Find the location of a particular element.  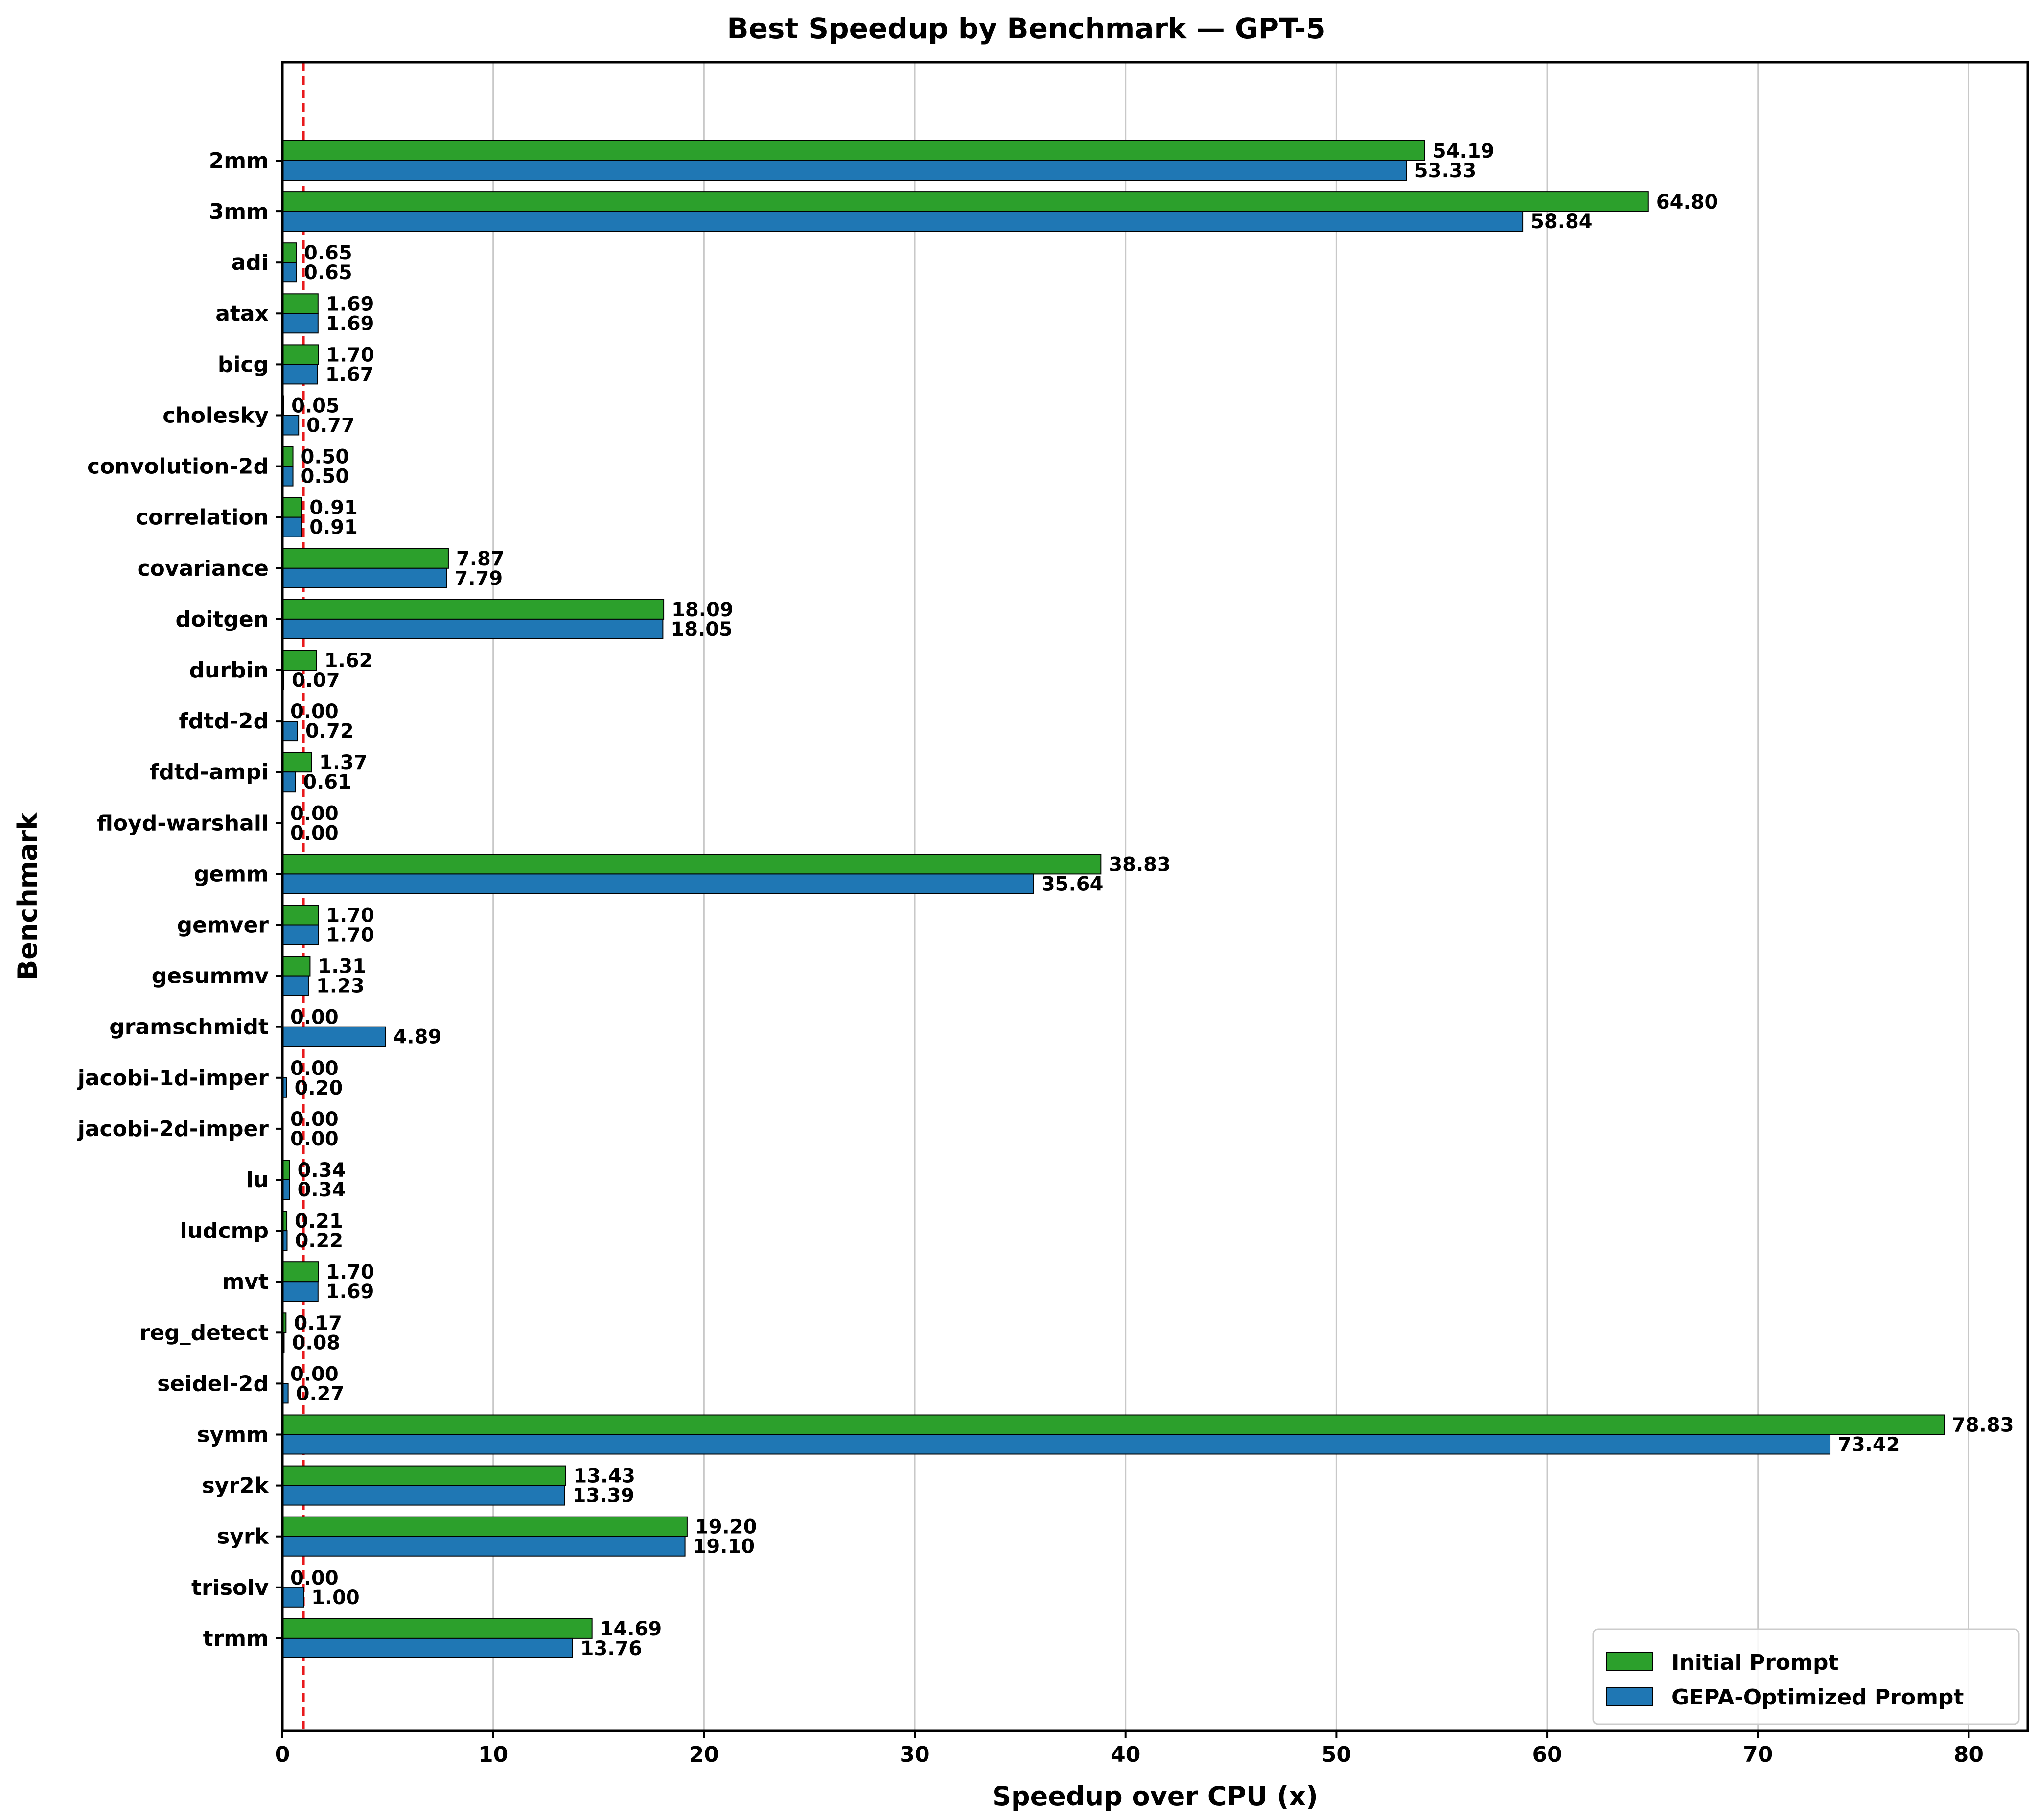

x-tick-label-70: 70 is located at coordinates (1758, 1754).